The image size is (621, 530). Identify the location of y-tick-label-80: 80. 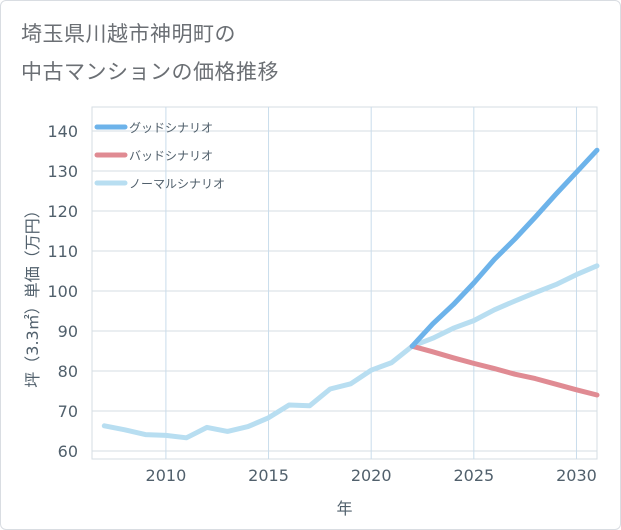
(68, 371).